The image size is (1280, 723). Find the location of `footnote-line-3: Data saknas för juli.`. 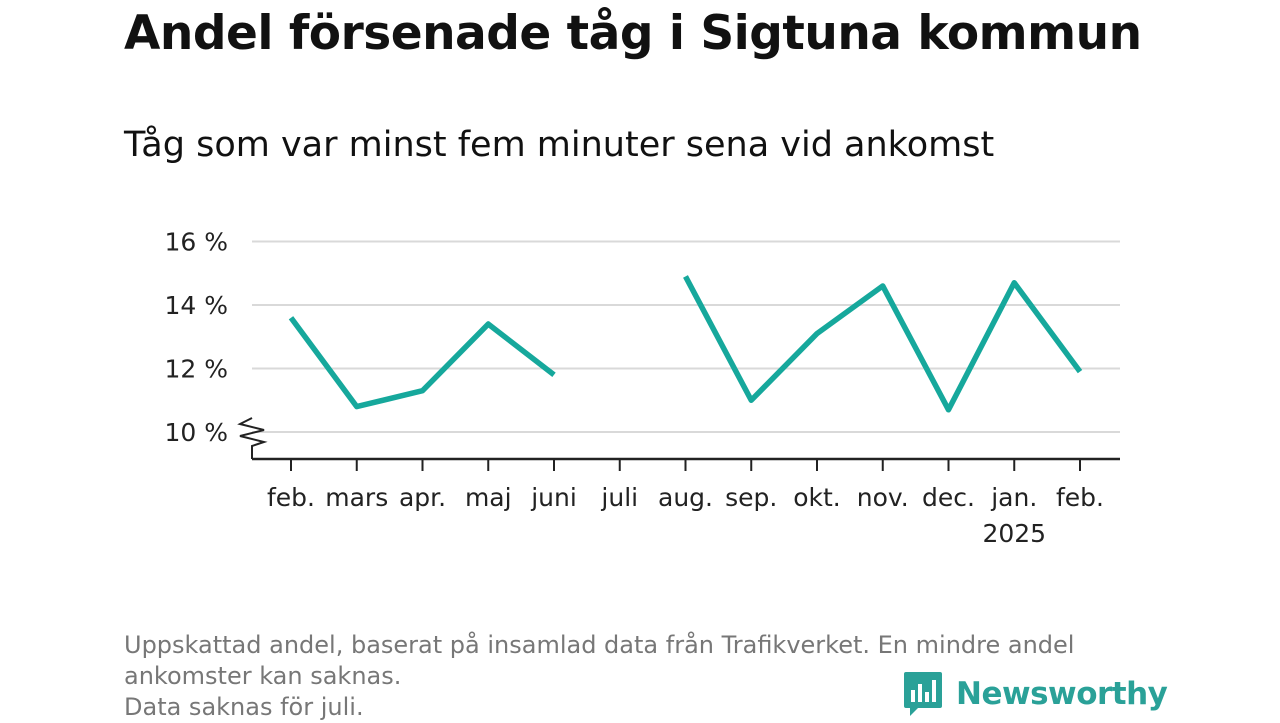

footnote-line-3: Data saknas för juli. is located at coordinates (244, 707).